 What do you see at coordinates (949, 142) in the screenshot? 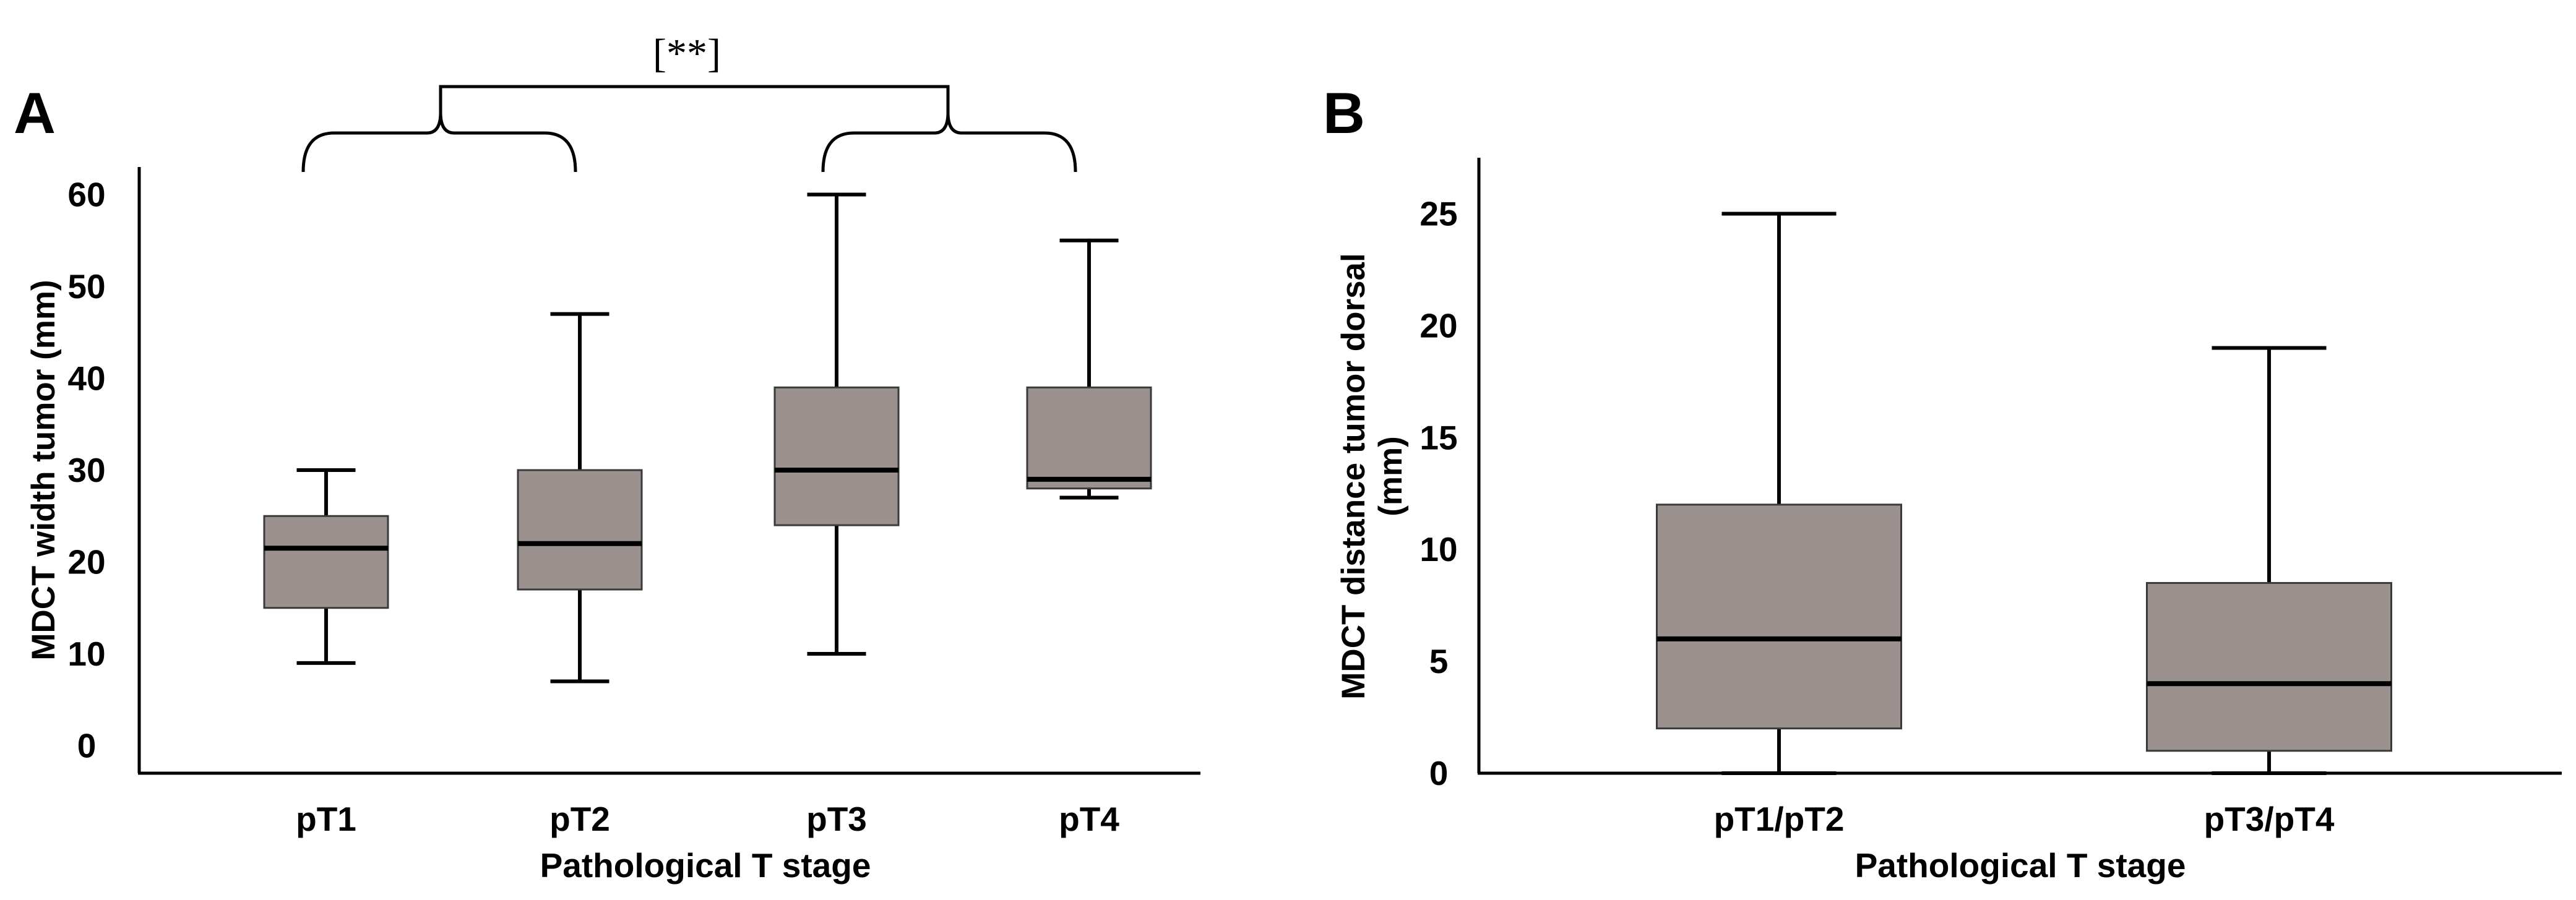
I see `right-curly-brace` at bounding box center [949, 142].